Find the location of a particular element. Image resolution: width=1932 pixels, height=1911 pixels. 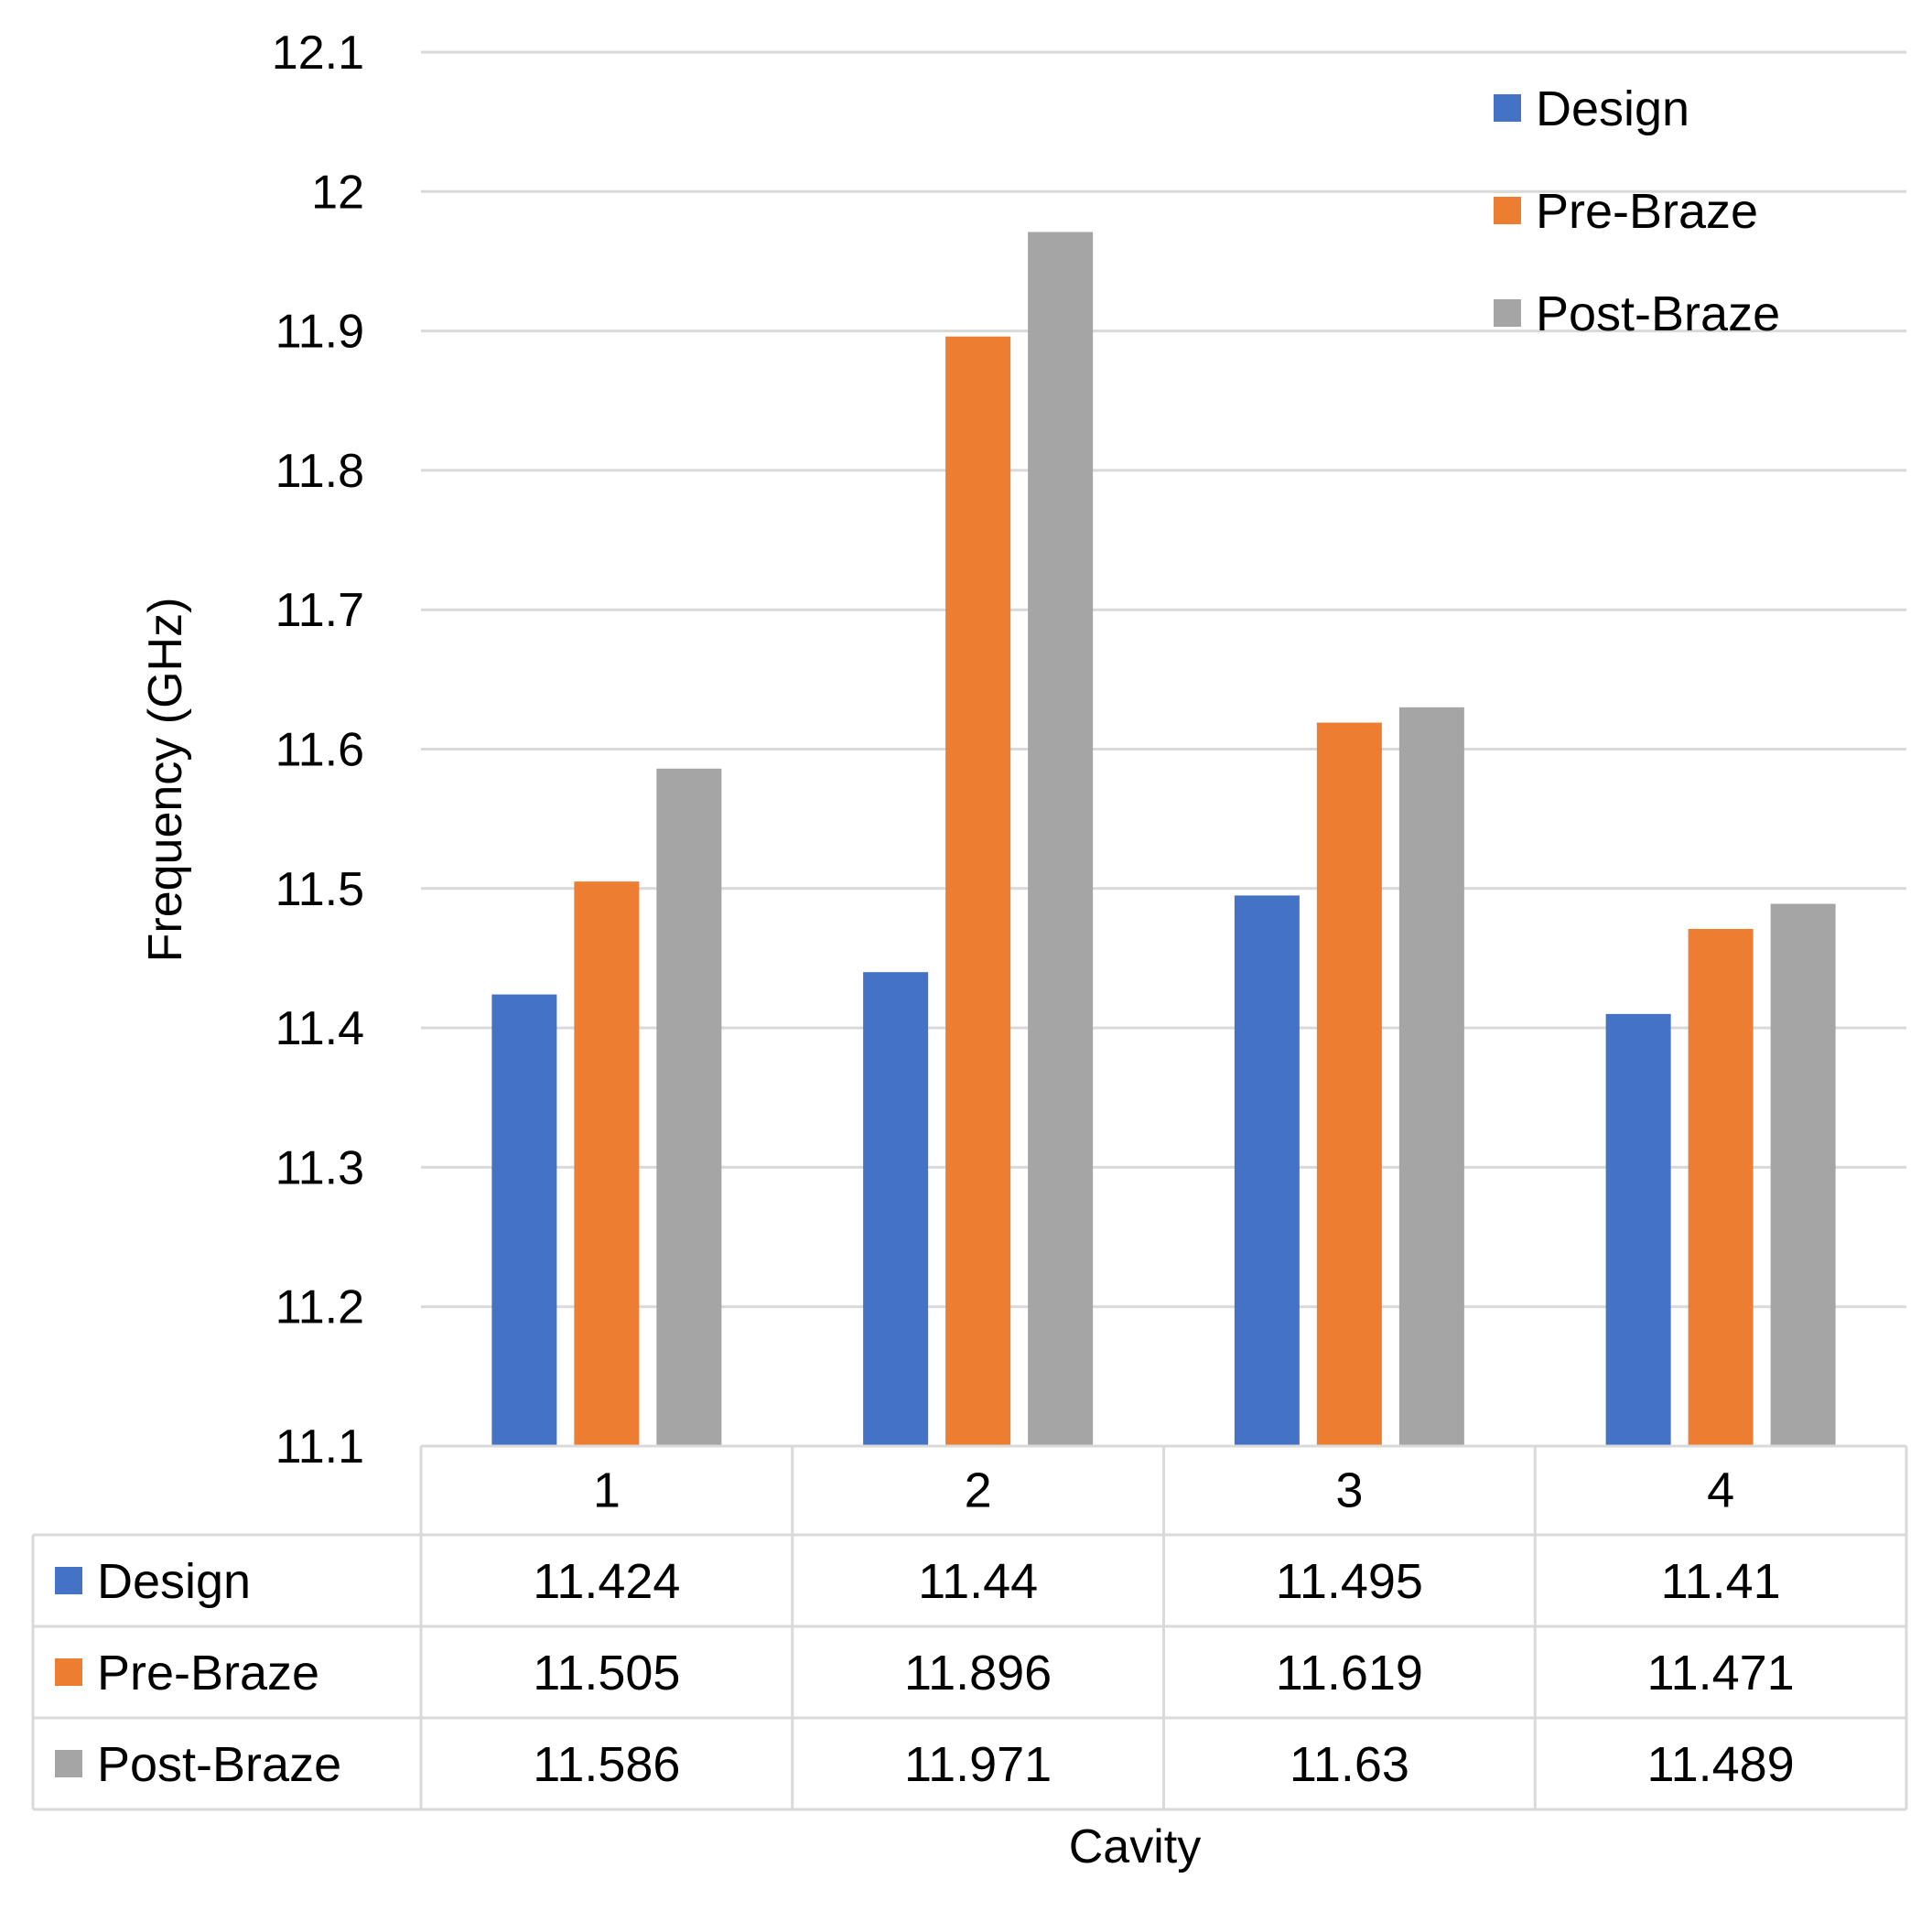

table-cell-value: 11.971 is located at coordinates (978, 1764).